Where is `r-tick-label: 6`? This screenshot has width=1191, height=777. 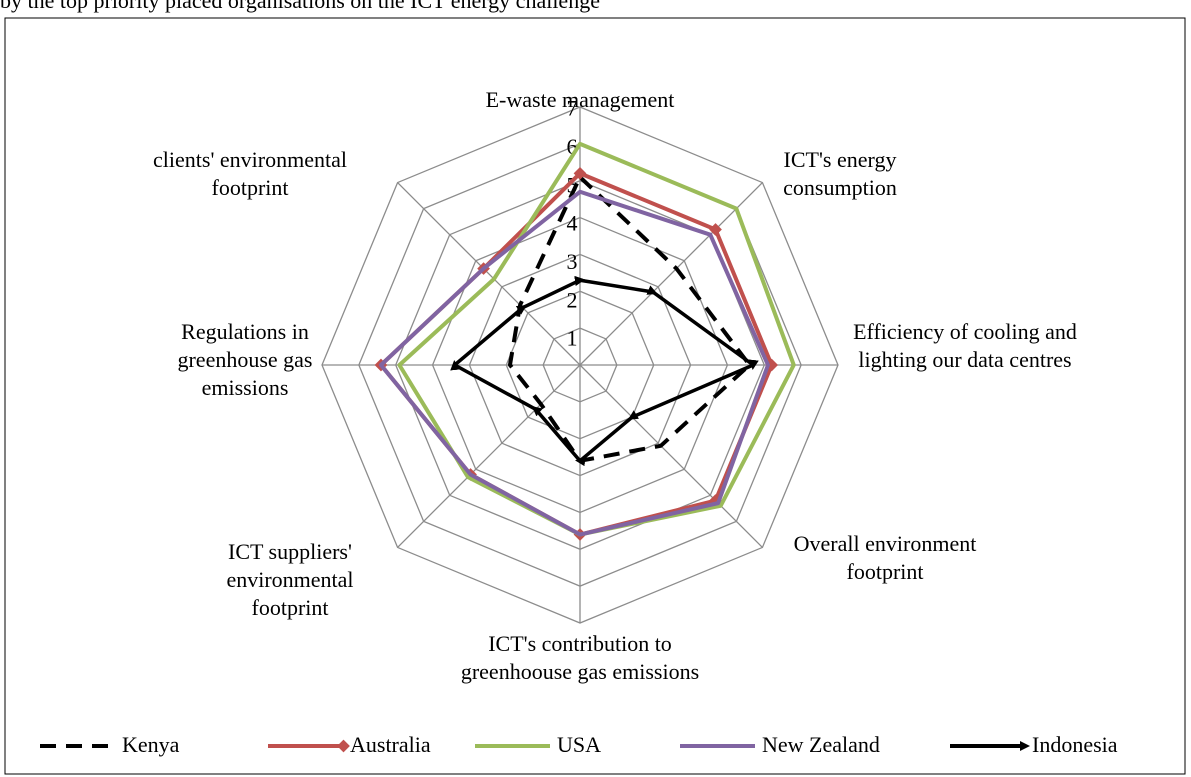
r-tick-label: 6 is located at coordinates (572, 146).